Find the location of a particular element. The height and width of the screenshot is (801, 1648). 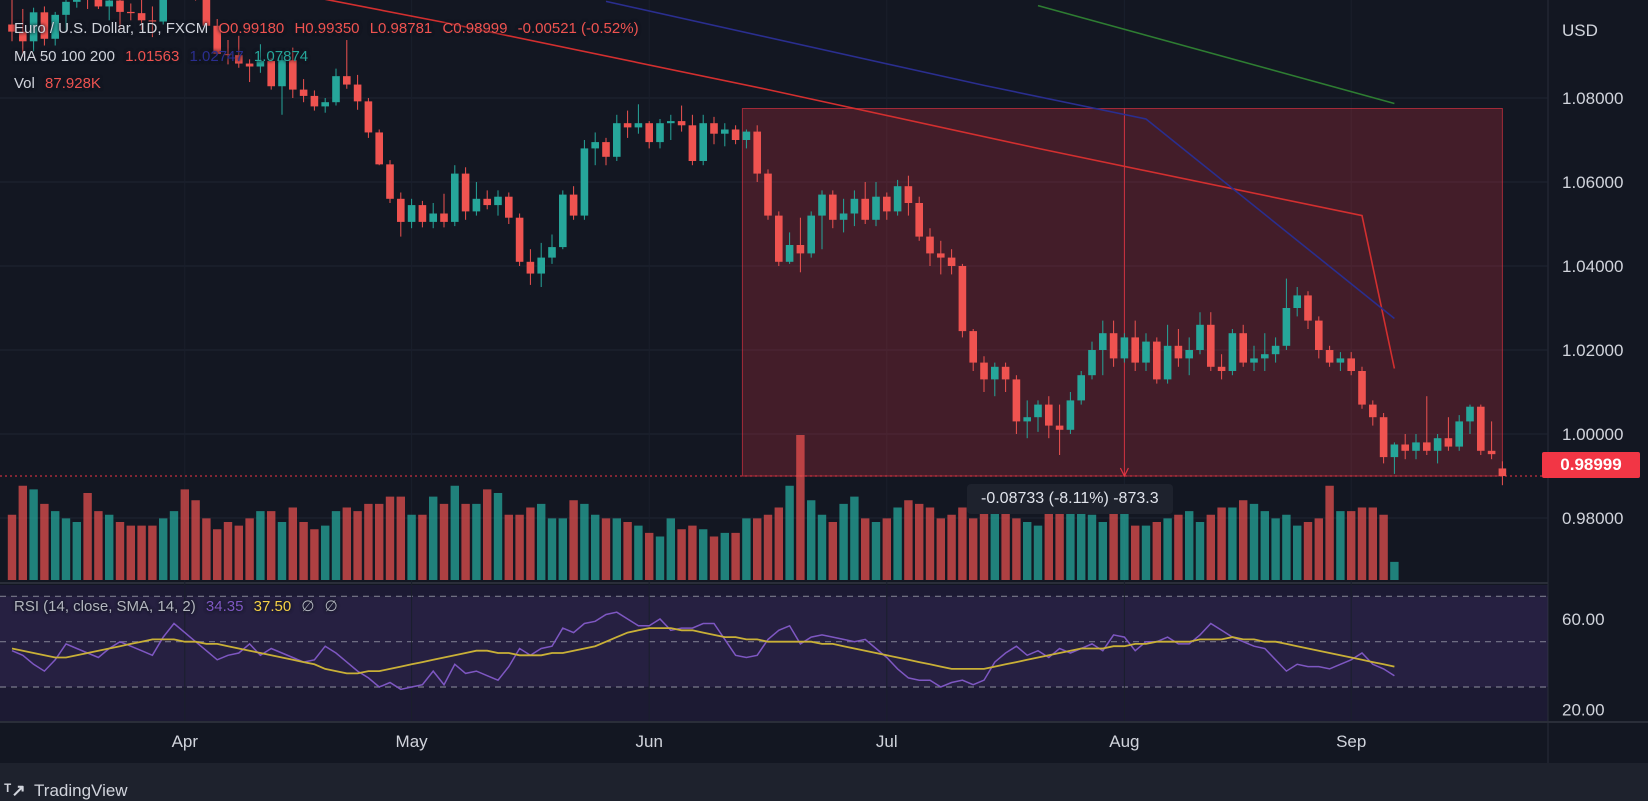

rsi-tick-label: 20.00 is located at coordinates (1583, 710).